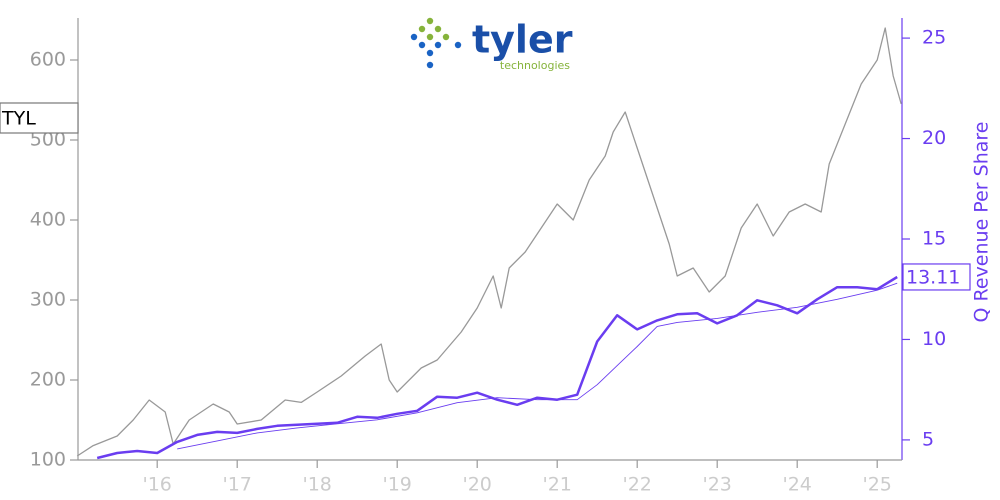 The image size is (1000, 500). I want to click on x-tick-label: '17, so click(236, 485).